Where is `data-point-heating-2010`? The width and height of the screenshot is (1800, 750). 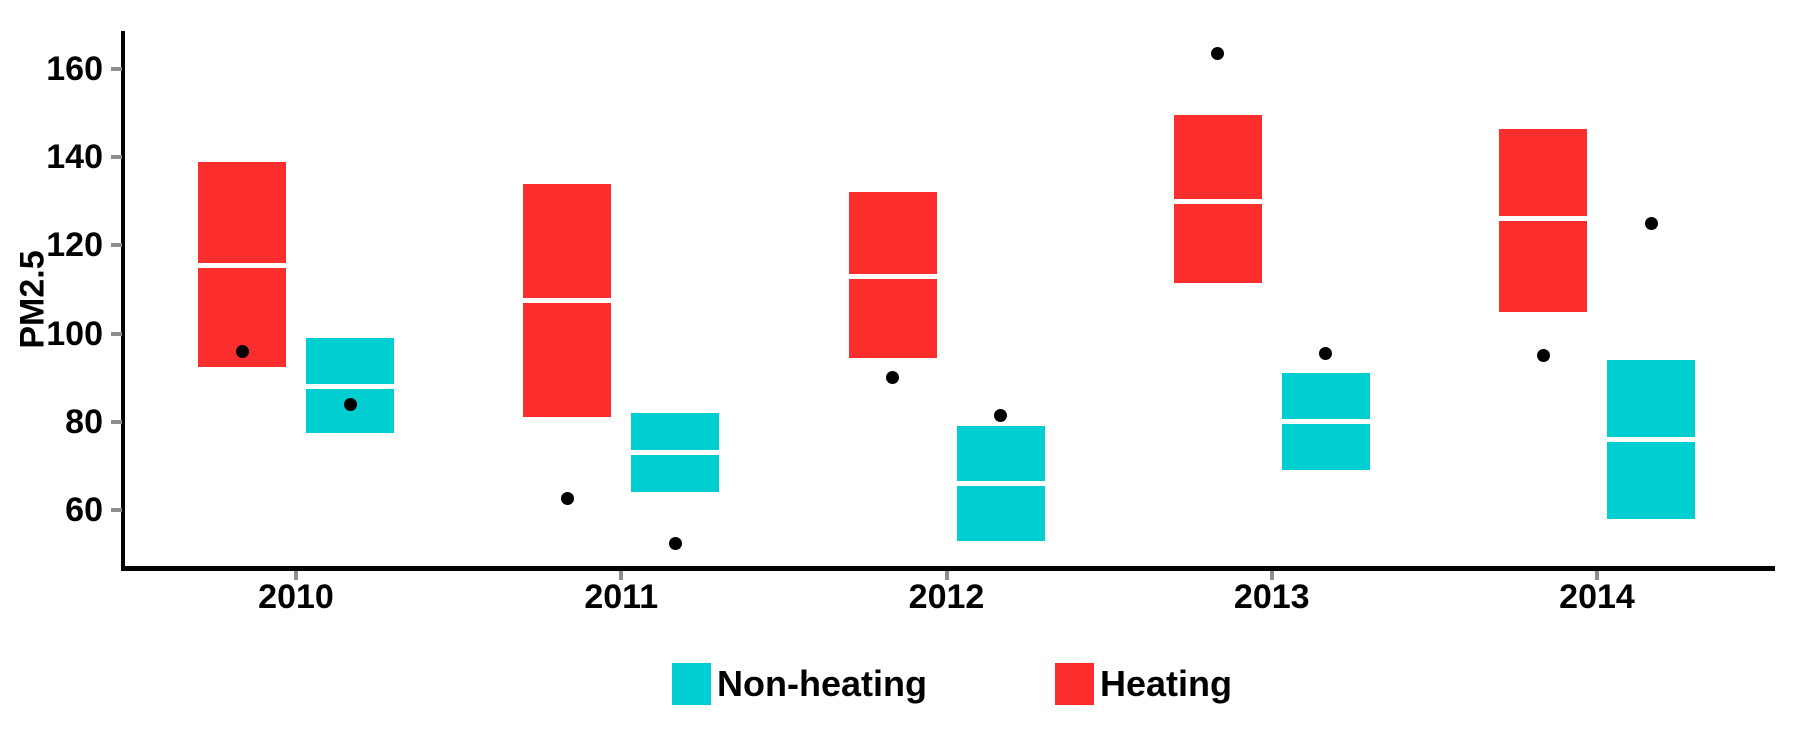 data-point-heating-2010 is located at coordinates (242, 351).